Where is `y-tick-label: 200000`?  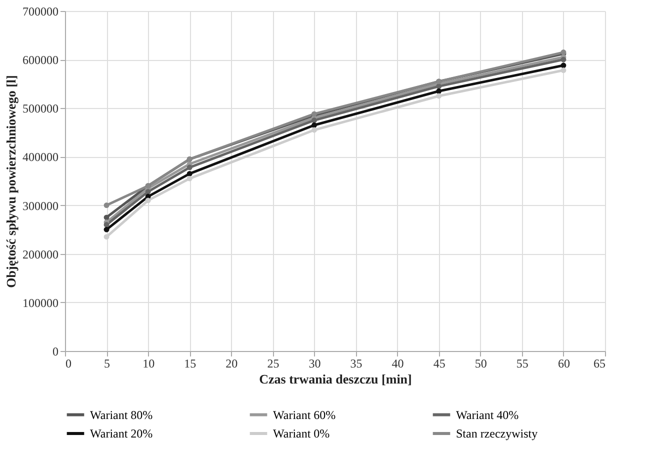 y-tick-label: 200000 is located at coordinates (40, 254).